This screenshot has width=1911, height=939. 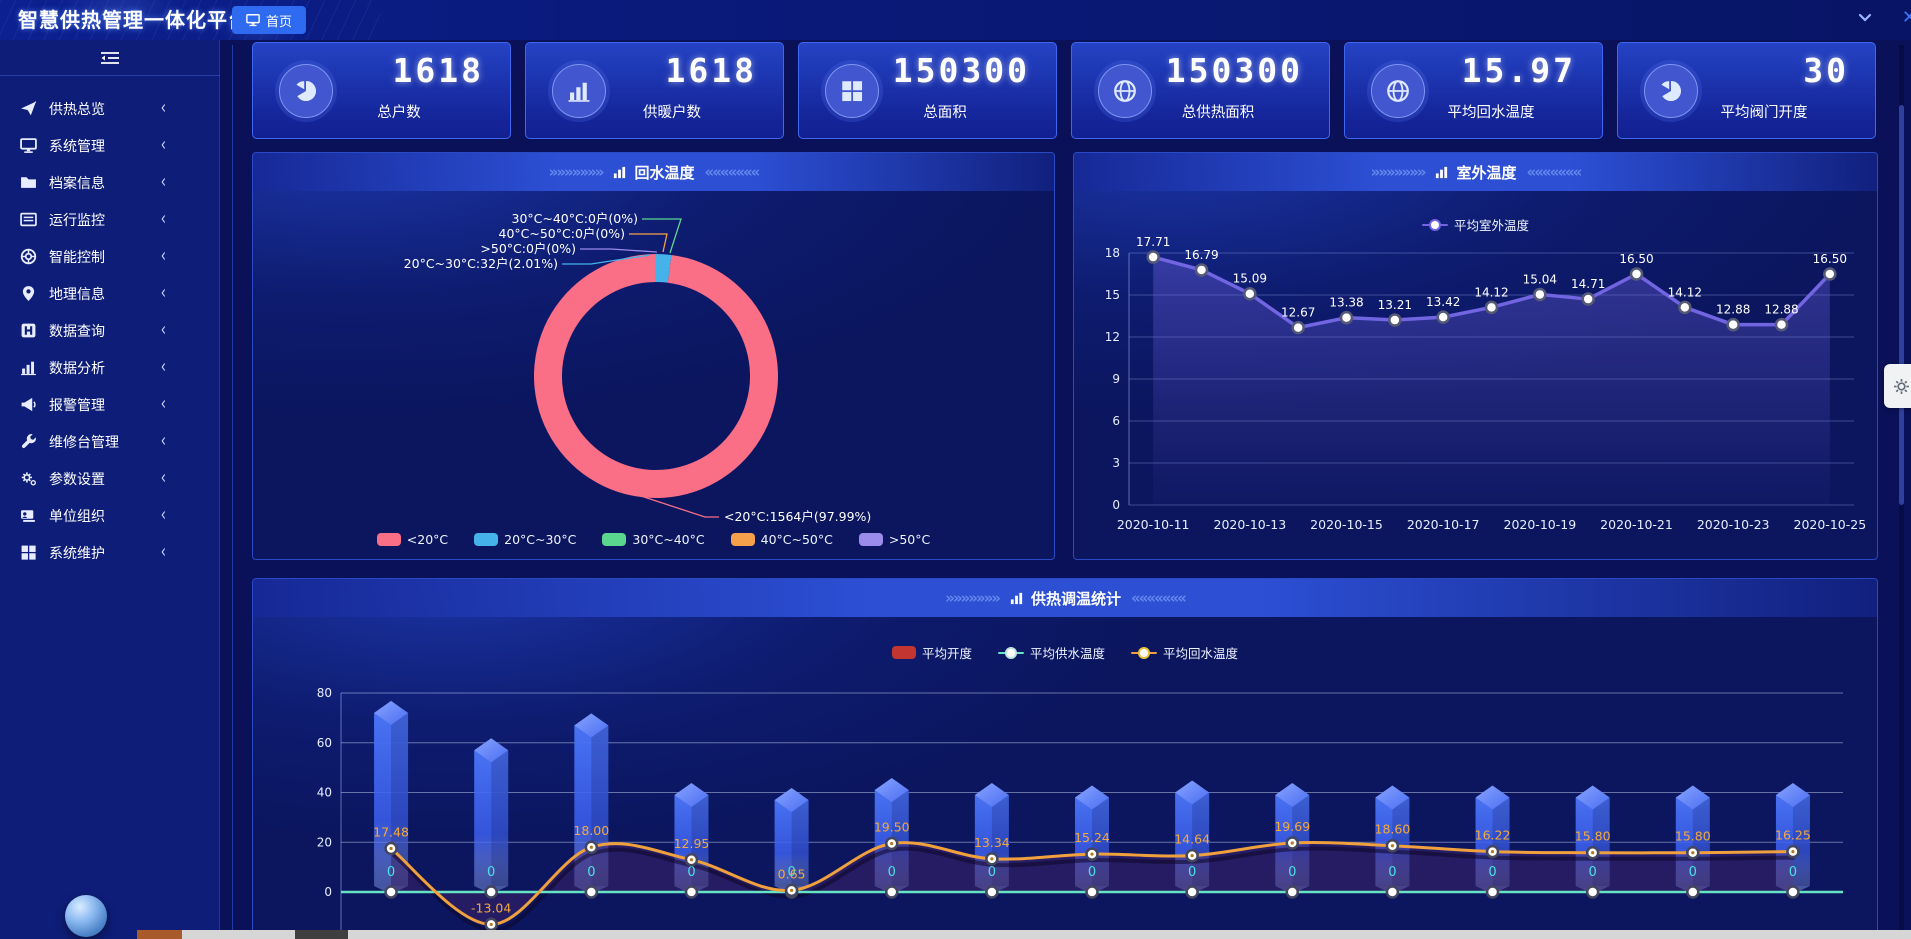 I want to click on svg-text: 13.21, so click(x=1395, y=305).